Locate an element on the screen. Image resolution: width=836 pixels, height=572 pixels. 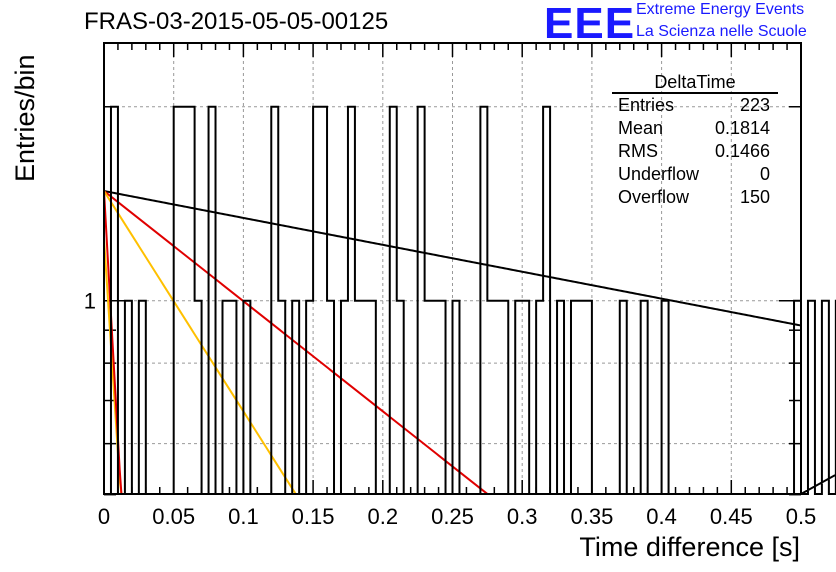
stats-row: Entries 223 is located at coordinates (695, 105).